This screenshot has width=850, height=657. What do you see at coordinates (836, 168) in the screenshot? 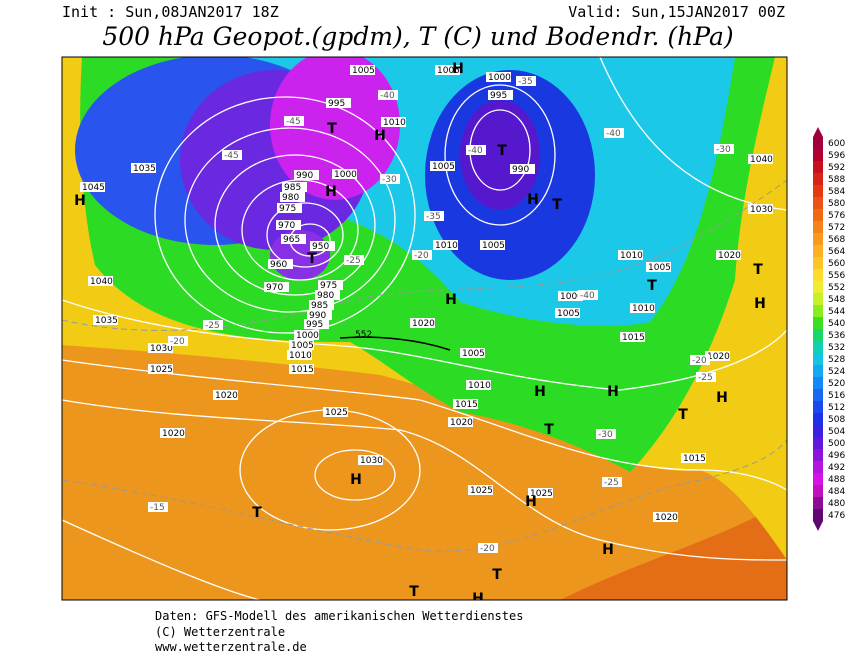
I see `colorbar-label: 592` at bounding box center [836, 168].